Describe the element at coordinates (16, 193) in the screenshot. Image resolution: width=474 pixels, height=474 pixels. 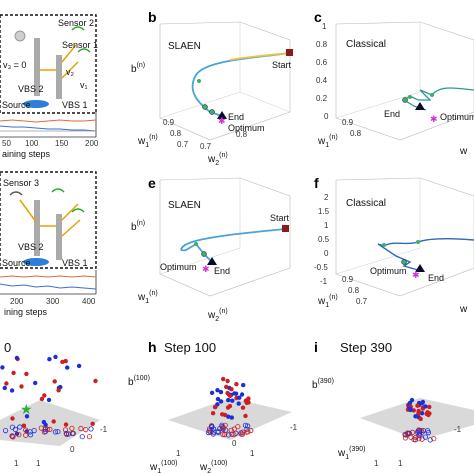
I see `sensor3-icon` at that location.